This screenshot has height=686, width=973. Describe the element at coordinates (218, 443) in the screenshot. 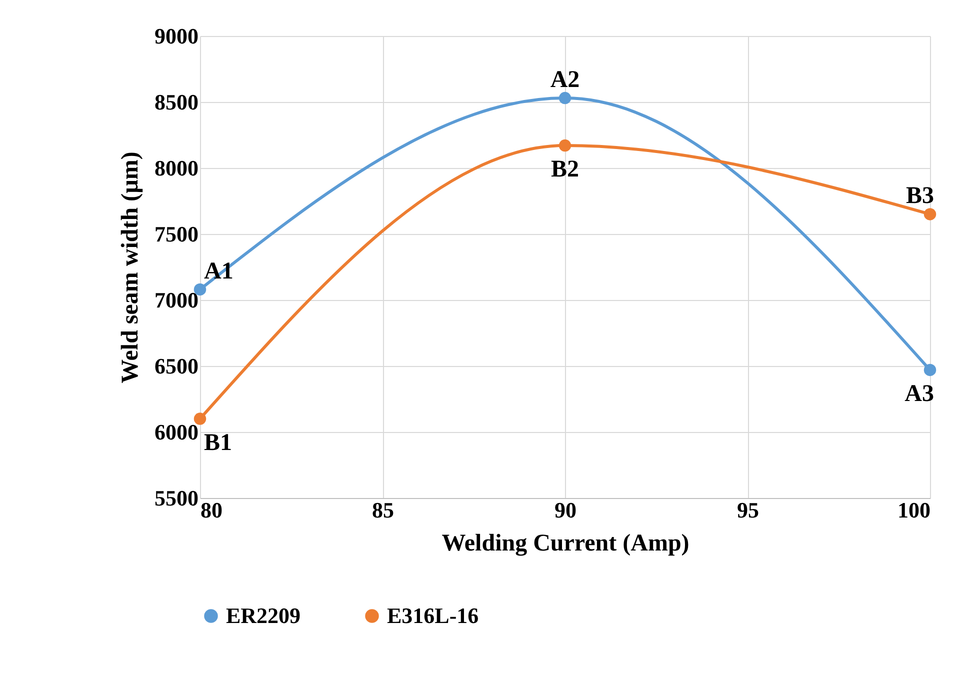

I see `annotation: B1` at that location.